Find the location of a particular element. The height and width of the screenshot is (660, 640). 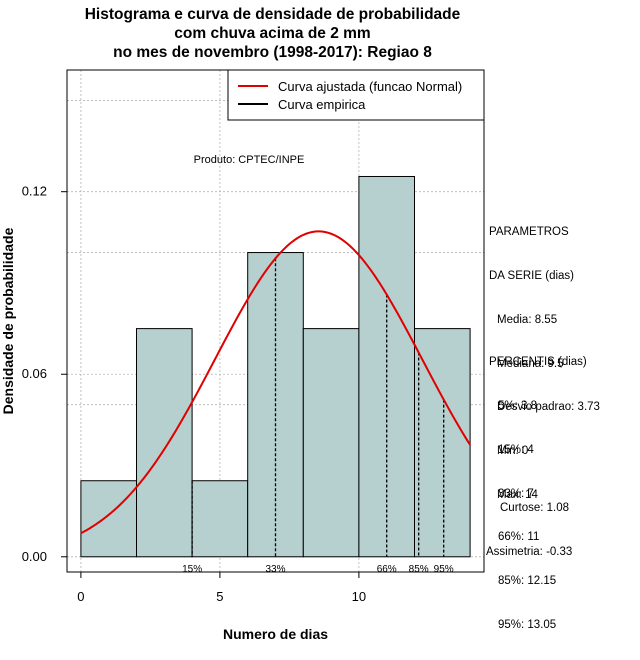

percentil-33: 33%: 7 is located at coordinates (516, 493).